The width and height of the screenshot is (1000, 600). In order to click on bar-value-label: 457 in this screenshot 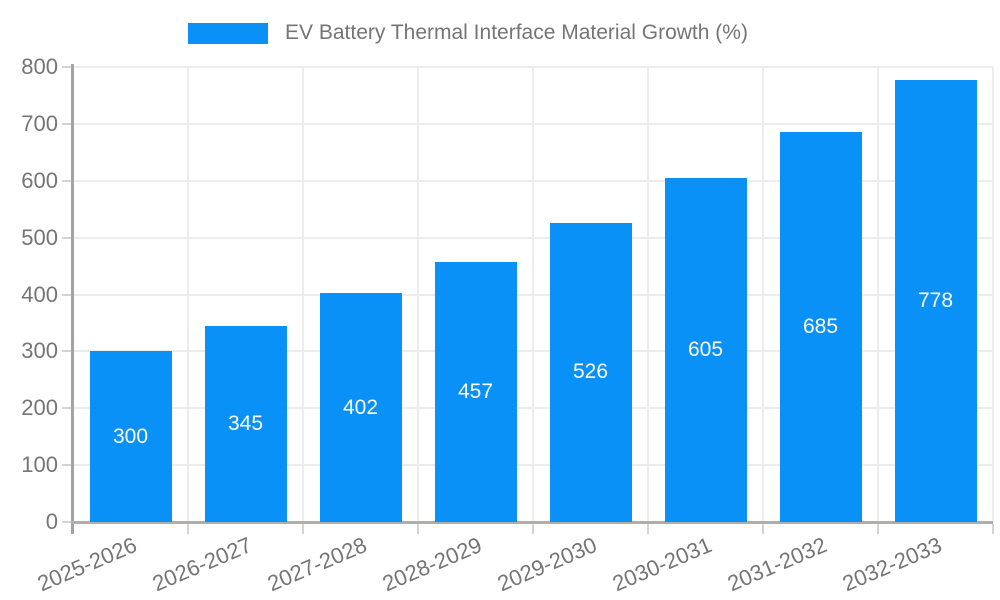, I will do `click(475, 392)`.